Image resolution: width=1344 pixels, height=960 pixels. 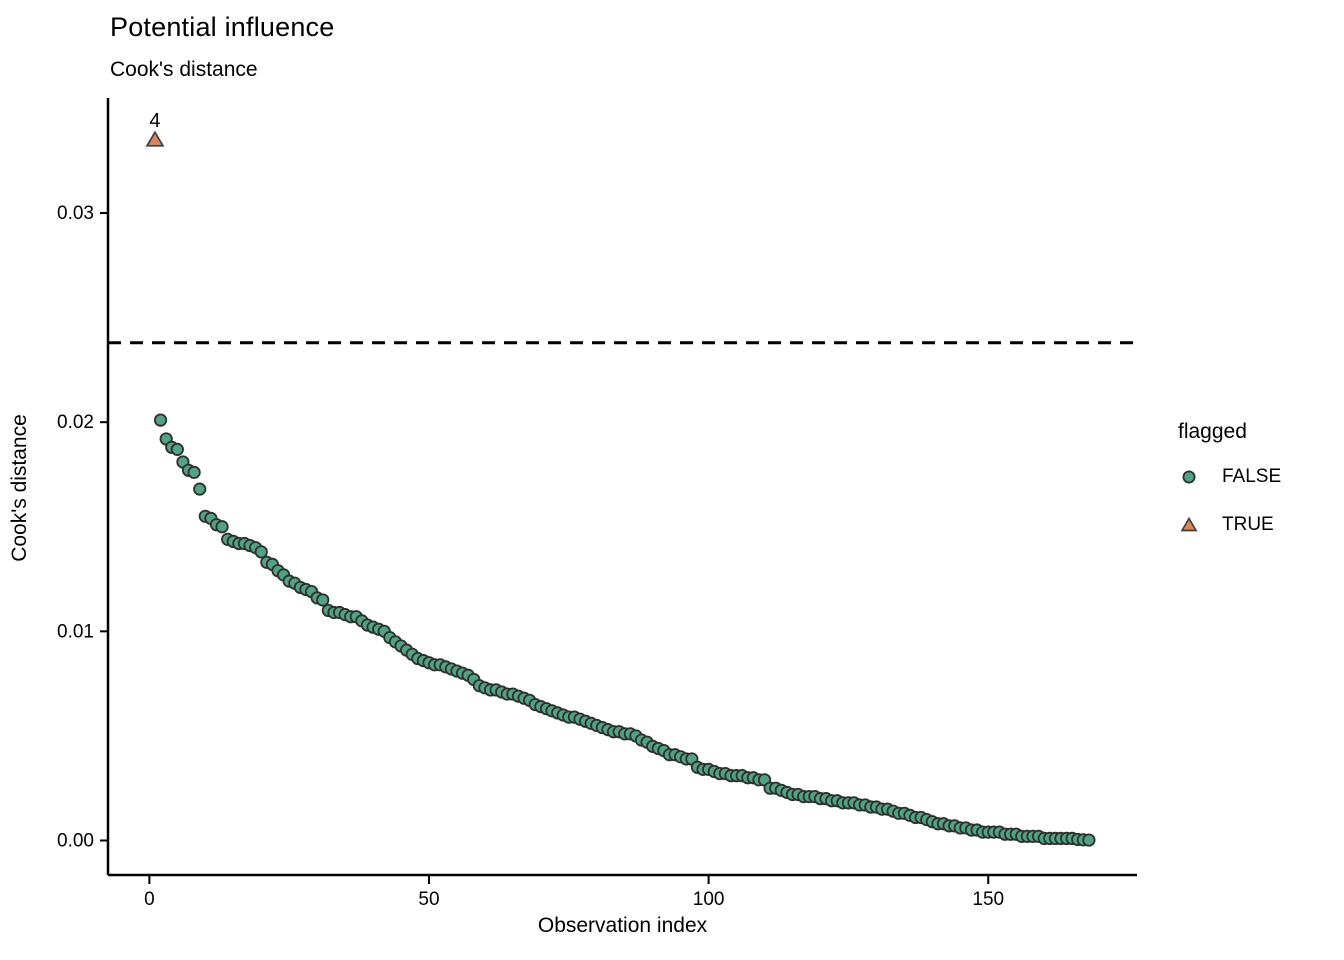 What do you see at coordinates (75, 840) in the screenshot?
I see `y-tick-label: 0.00` at bounding box center [75, 840].